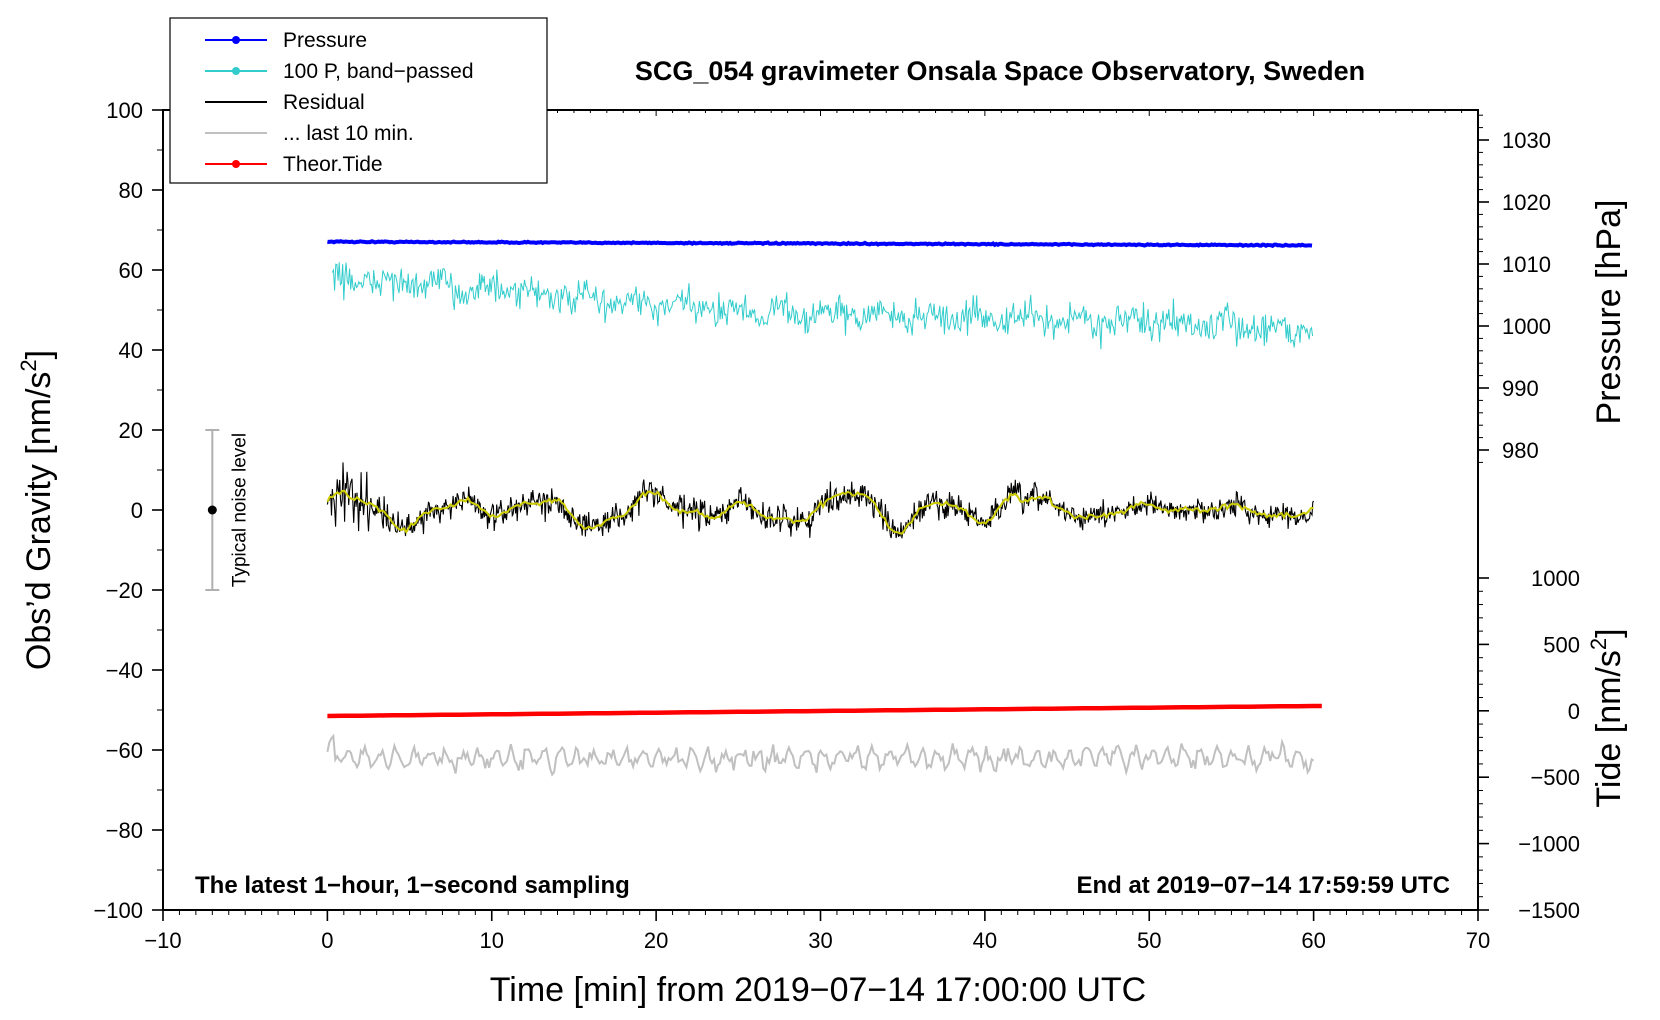  Describe the element at coordinates (212, 510) in the screenshot. I see `noise-bar-center` at that location.